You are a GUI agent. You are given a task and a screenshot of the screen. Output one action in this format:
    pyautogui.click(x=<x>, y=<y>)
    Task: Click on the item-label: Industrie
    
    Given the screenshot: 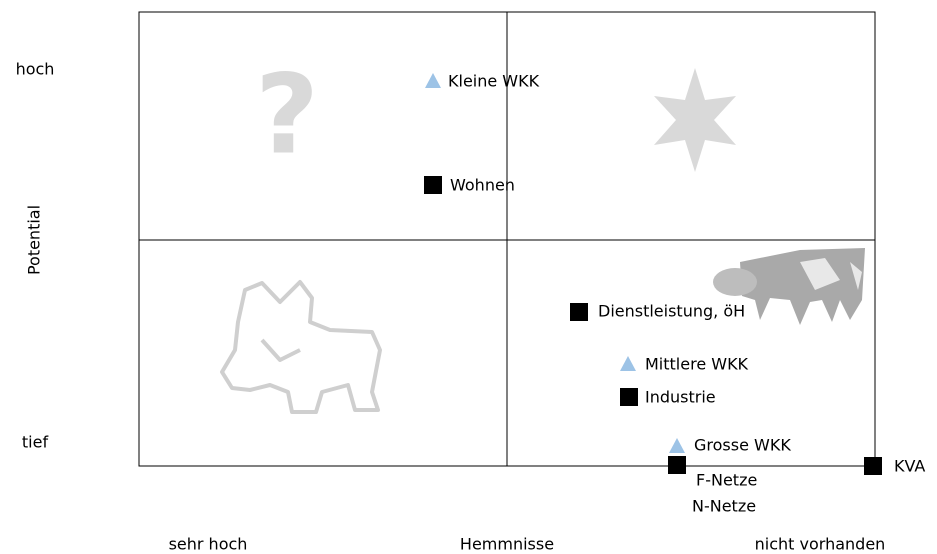 What is the action you would take?
    pyautogui.click(x=680, y=397)
    